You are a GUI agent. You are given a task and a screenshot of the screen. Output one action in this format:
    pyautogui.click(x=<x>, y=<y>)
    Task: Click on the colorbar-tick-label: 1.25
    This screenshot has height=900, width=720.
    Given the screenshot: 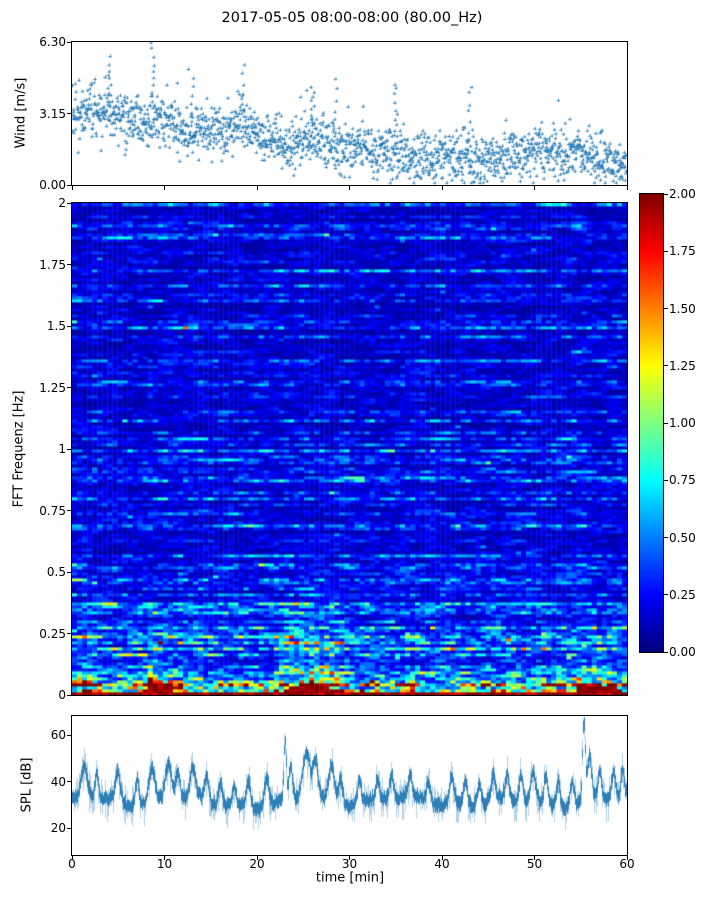 What is the action you would take?
    pyautogui.click(x=682, y=365)
    